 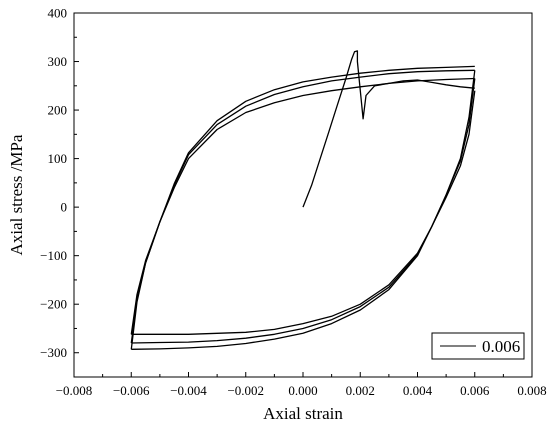 I want to click on x-tick-label: 0.000, so click(x=302, y=390).